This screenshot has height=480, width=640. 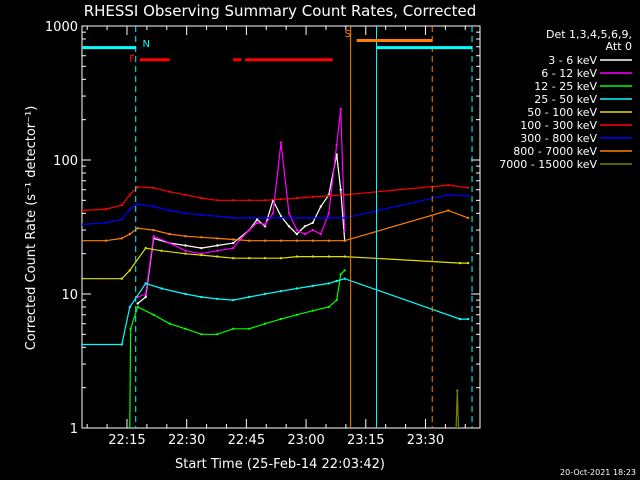 What do you see at coordinates (348, 34) in the screenshot?
I see `state-label-s: S` at bounding box center [348, 34].